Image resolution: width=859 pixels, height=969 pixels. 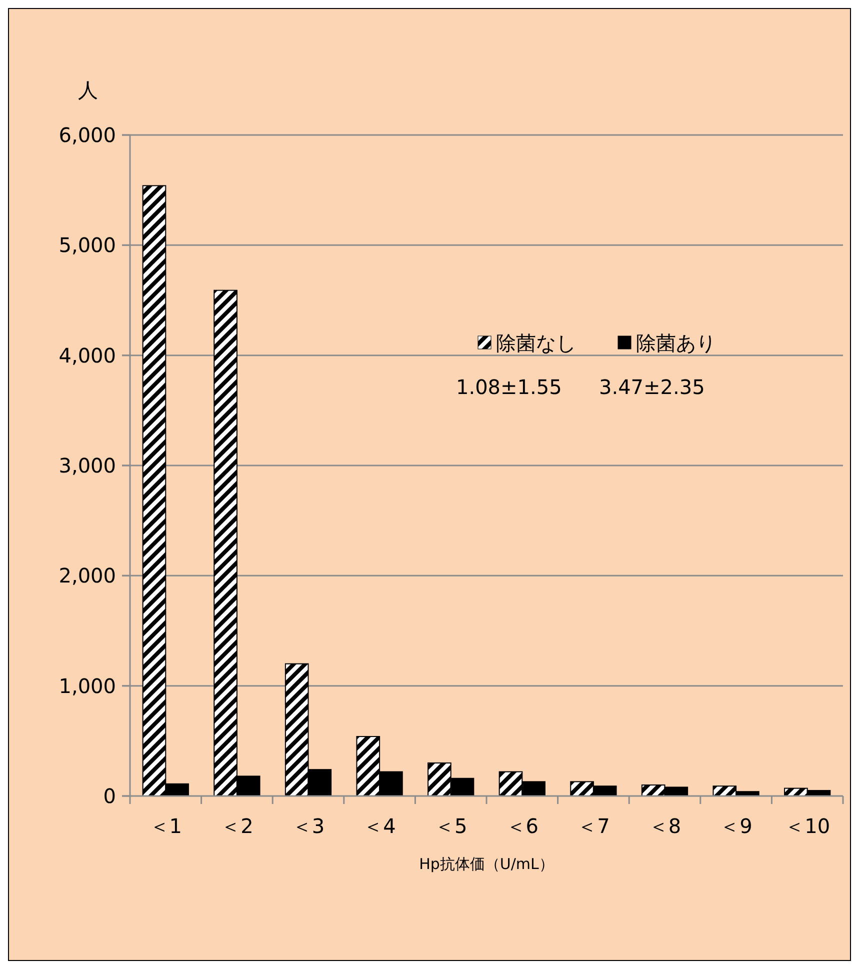 What do you see at coordinates (486, 864) in the screenshot?
I see `x-axis-title: Hp抗体価（U/mL）` at bounding box center [486, 864].